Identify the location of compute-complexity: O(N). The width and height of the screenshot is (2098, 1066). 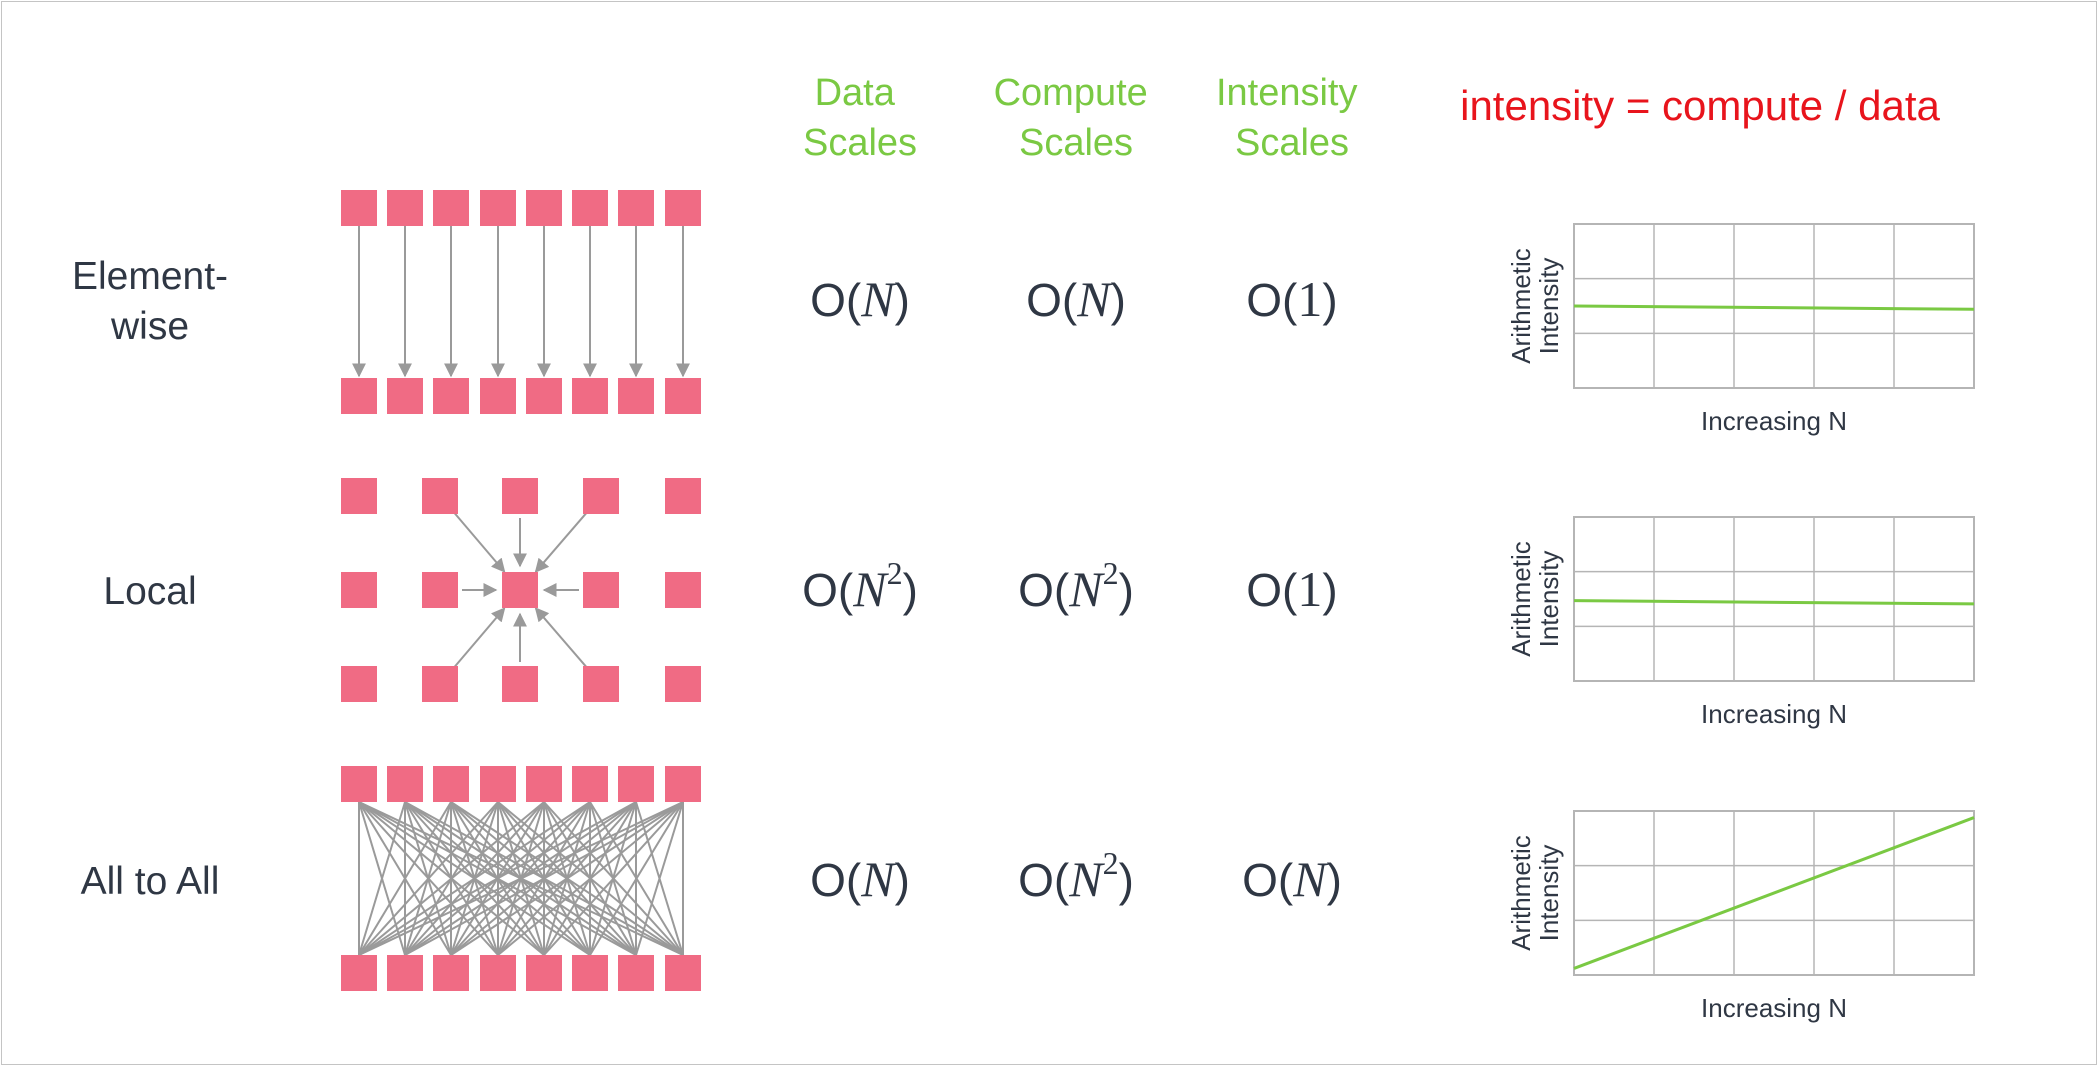
(1076, 299).